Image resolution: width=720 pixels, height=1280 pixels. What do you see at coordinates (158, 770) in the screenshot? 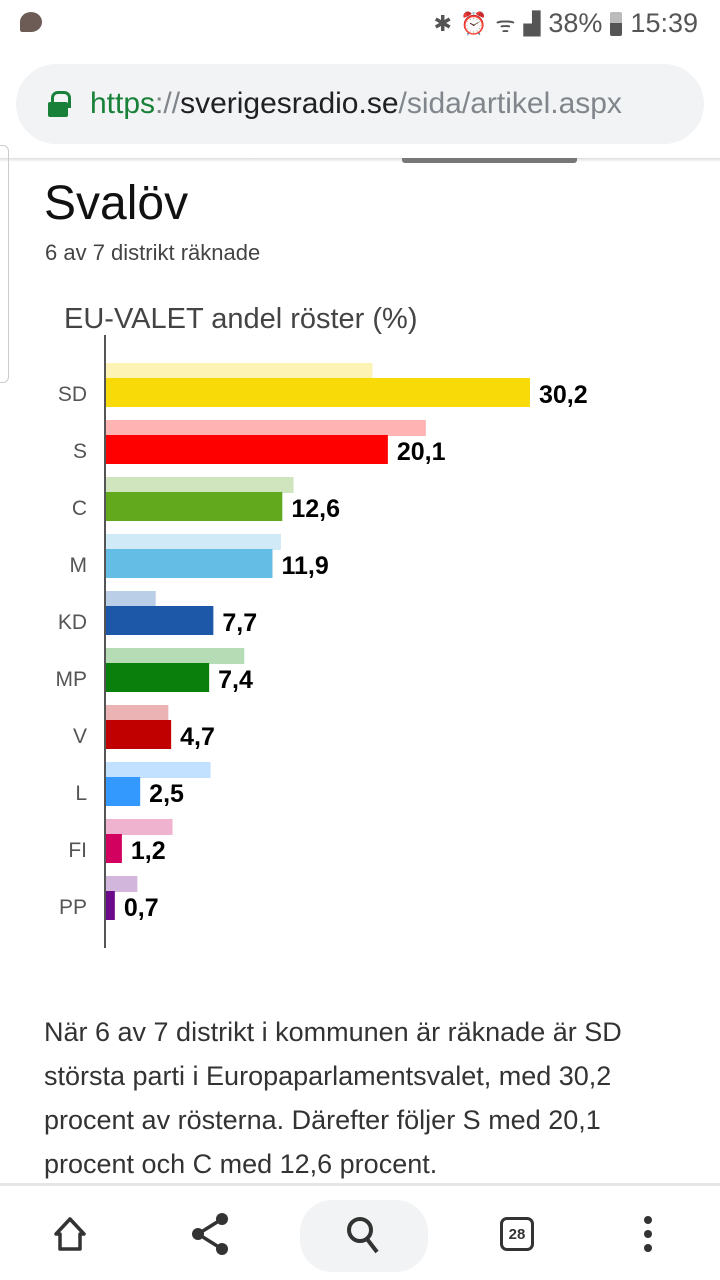
I see `previous-bar-l` at bounding box center [158, 770].